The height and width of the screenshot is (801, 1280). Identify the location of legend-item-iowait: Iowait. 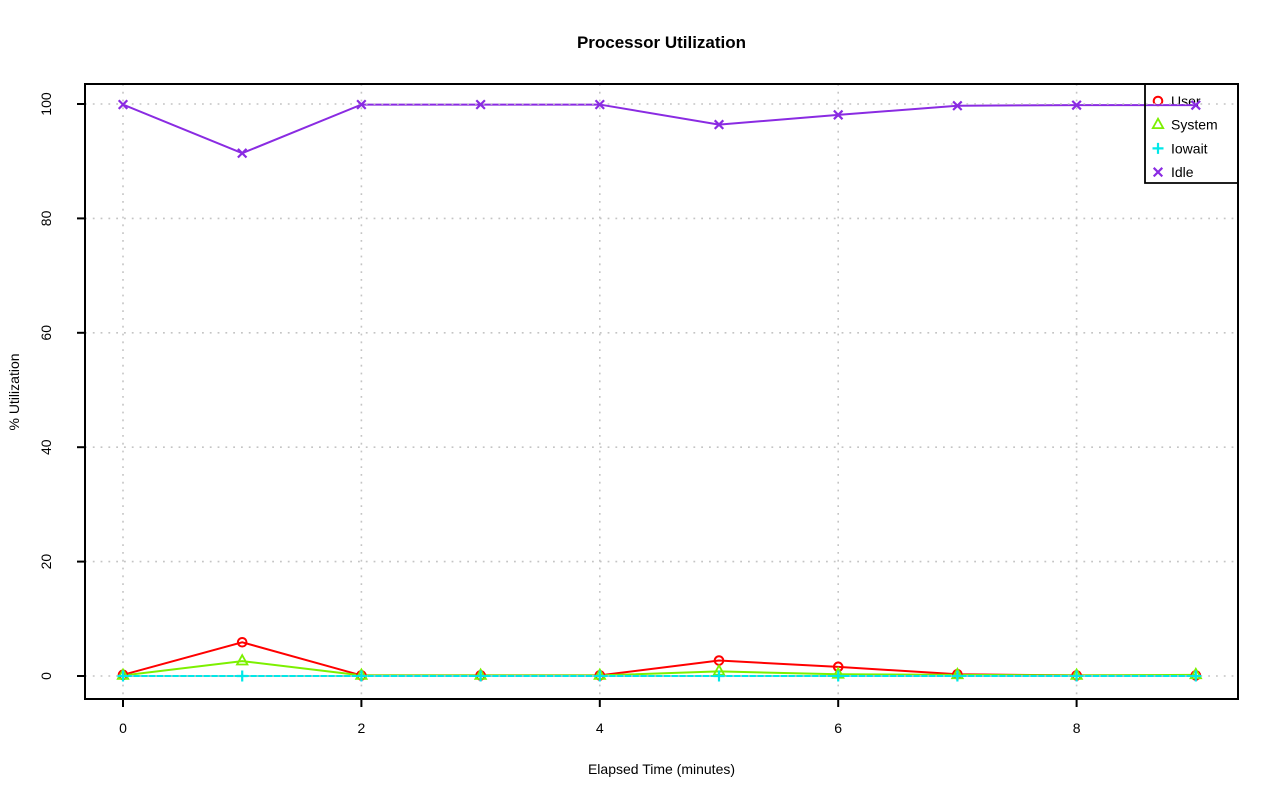
(1180, 148).